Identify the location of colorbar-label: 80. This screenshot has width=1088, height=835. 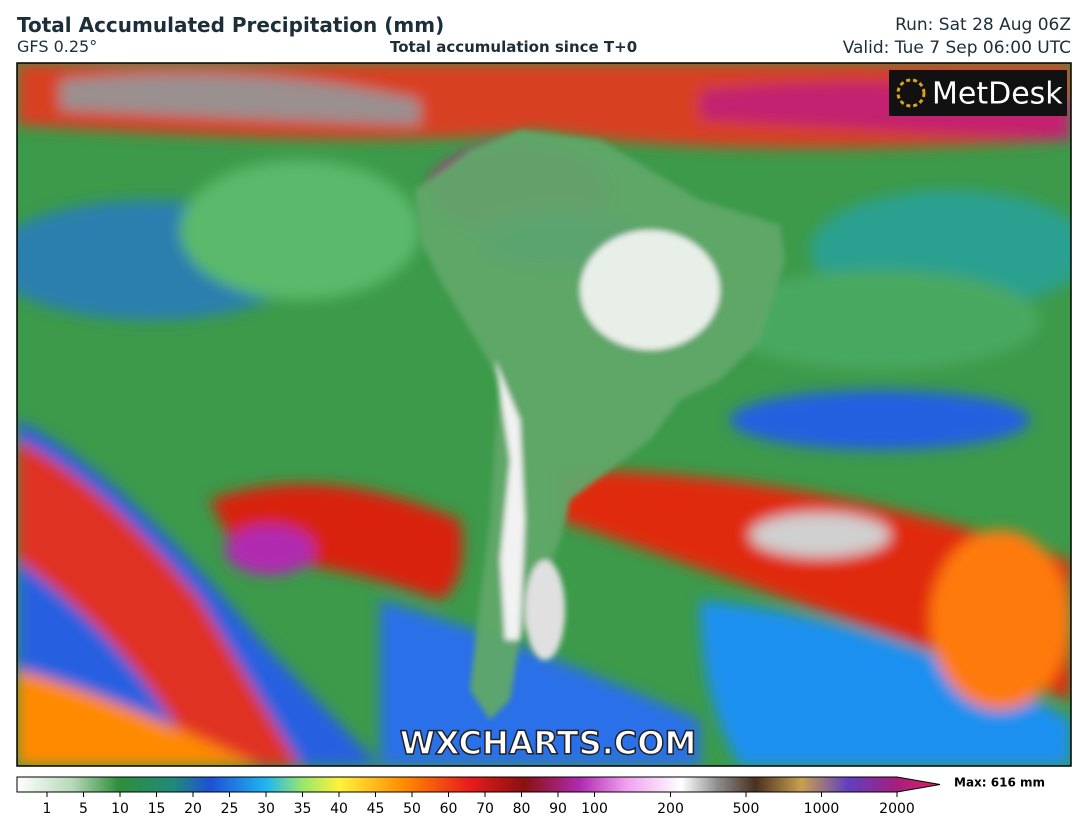
(522, 809).